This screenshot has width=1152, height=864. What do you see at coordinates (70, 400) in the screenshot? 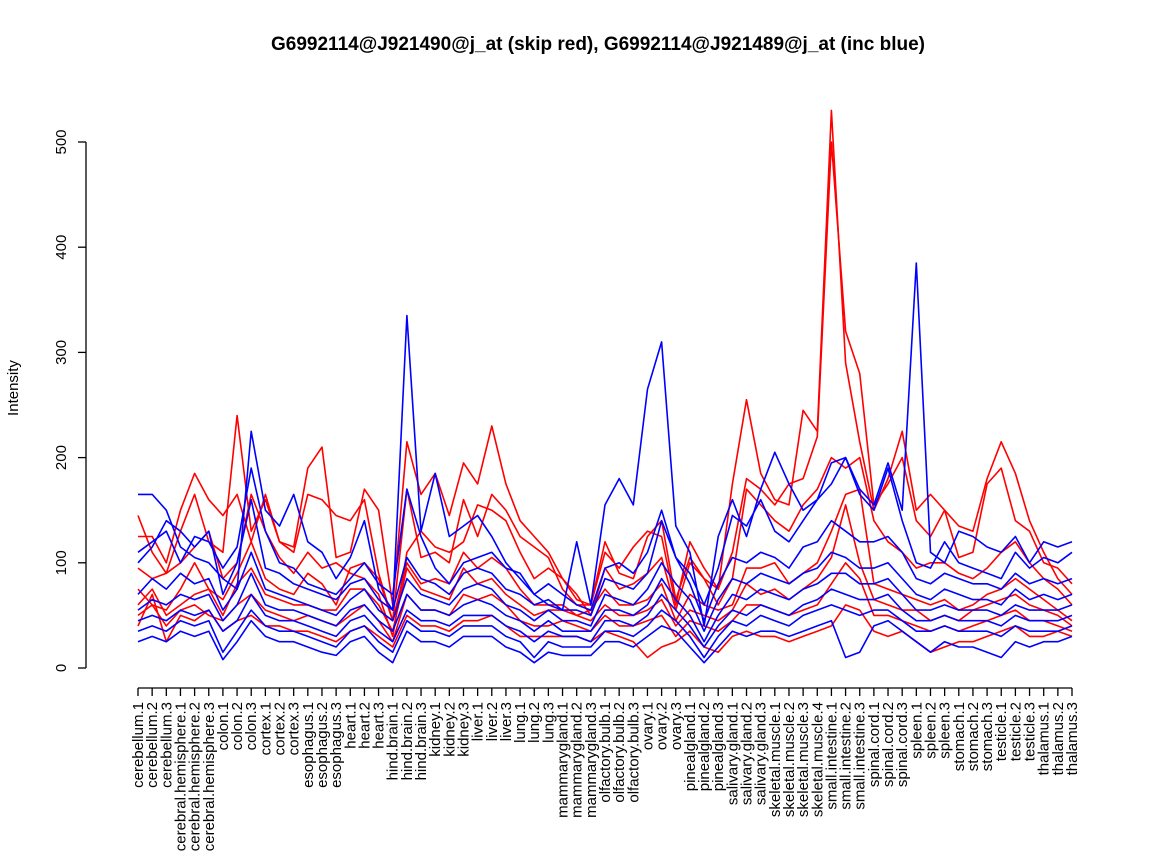
I see `y-axis: 0 100 200 300 400 500` at bounding box center [70, 400].